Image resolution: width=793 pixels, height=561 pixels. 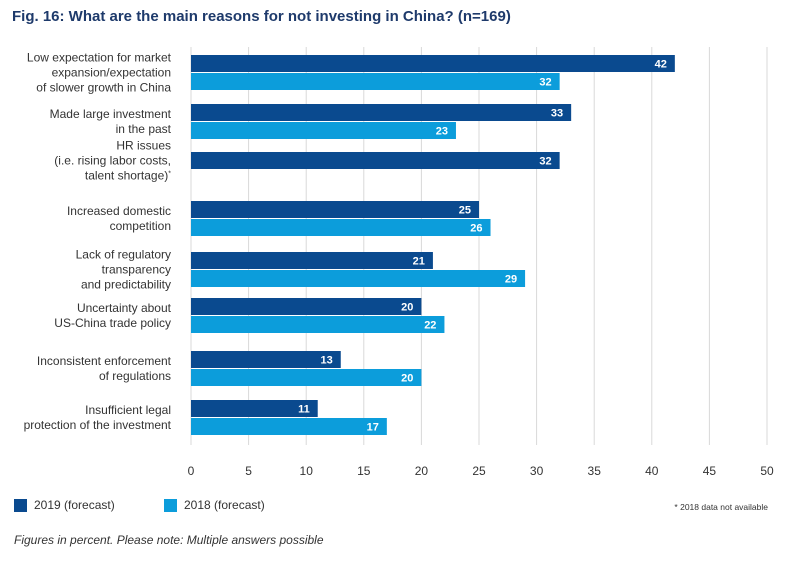 What do you see at coordinates (595, 471) in the screenshot?
I see `x-tick-label: 35` at bounding box center [595, 471].